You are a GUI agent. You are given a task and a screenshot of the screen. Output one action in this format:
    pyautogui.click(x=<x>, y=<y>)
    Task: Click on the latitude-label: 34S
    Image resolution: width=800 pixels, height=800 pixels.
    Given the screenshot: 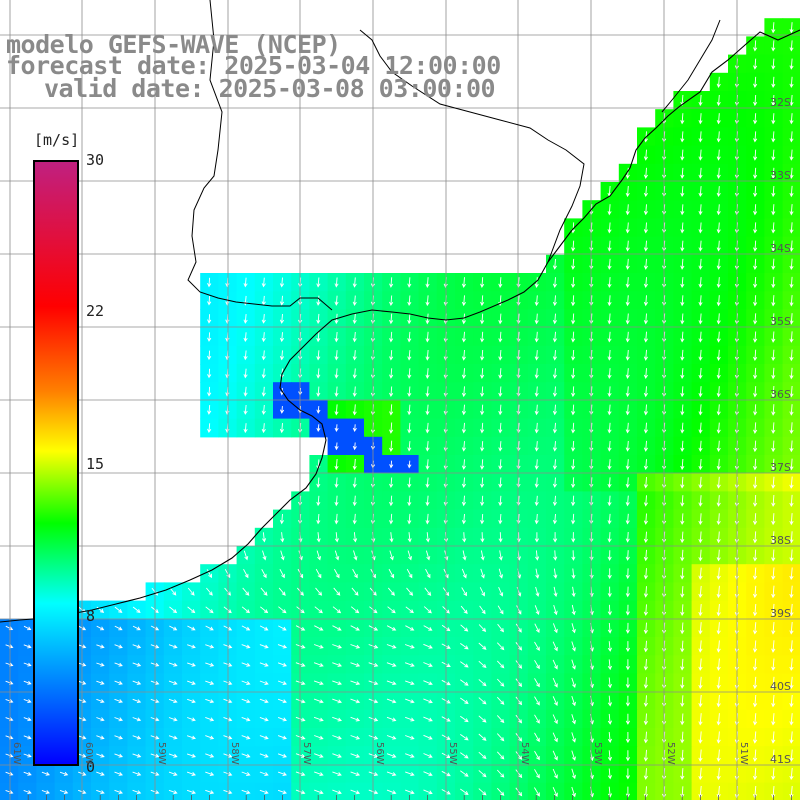 What is the action you would take?
    pyautogui.click(x=780, y=248)
    